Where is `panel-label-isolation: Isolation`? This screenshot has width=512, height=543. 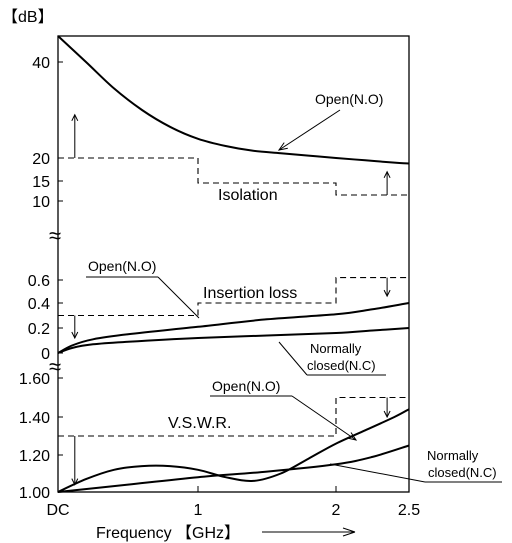 panel-label-isolation: Isolation is located at coordinates (248, 195).